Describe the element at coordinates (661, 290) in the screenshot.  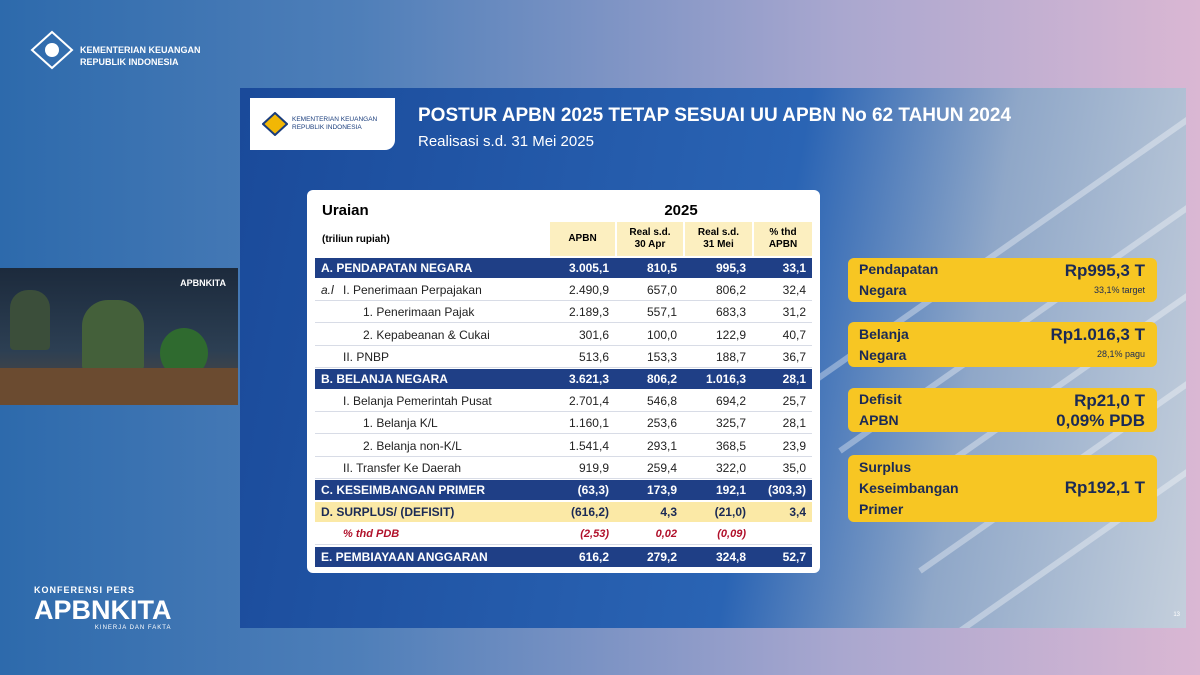
I see `cell-value: 657,0` at that location.